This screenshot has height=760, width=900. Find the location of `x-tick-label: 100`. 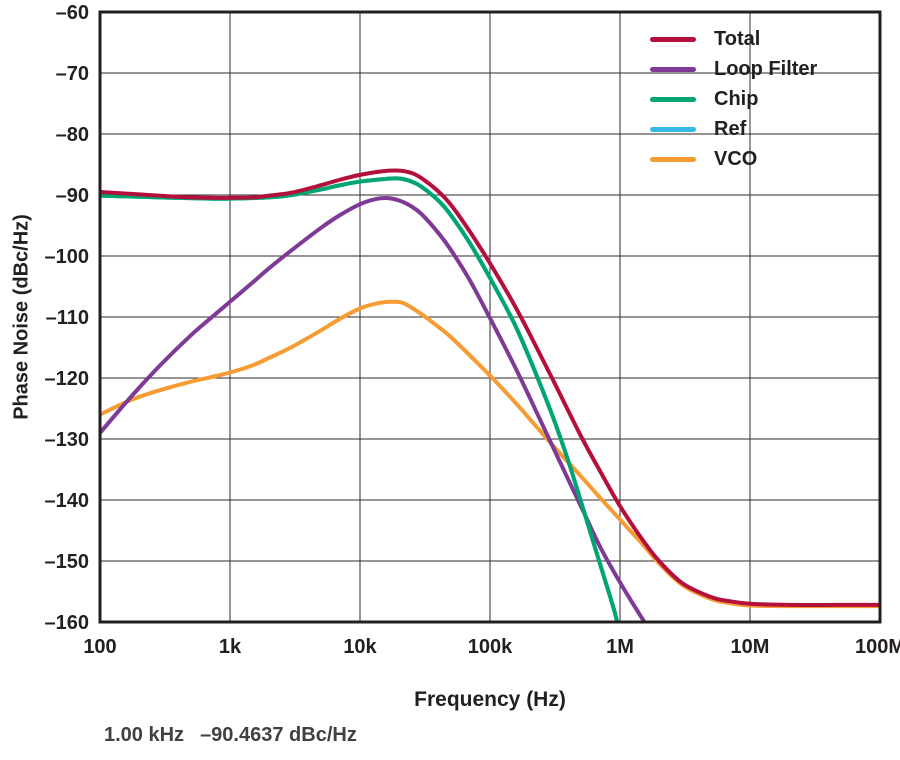

x-tick-label: 100 is located at coordinates (99, 647).